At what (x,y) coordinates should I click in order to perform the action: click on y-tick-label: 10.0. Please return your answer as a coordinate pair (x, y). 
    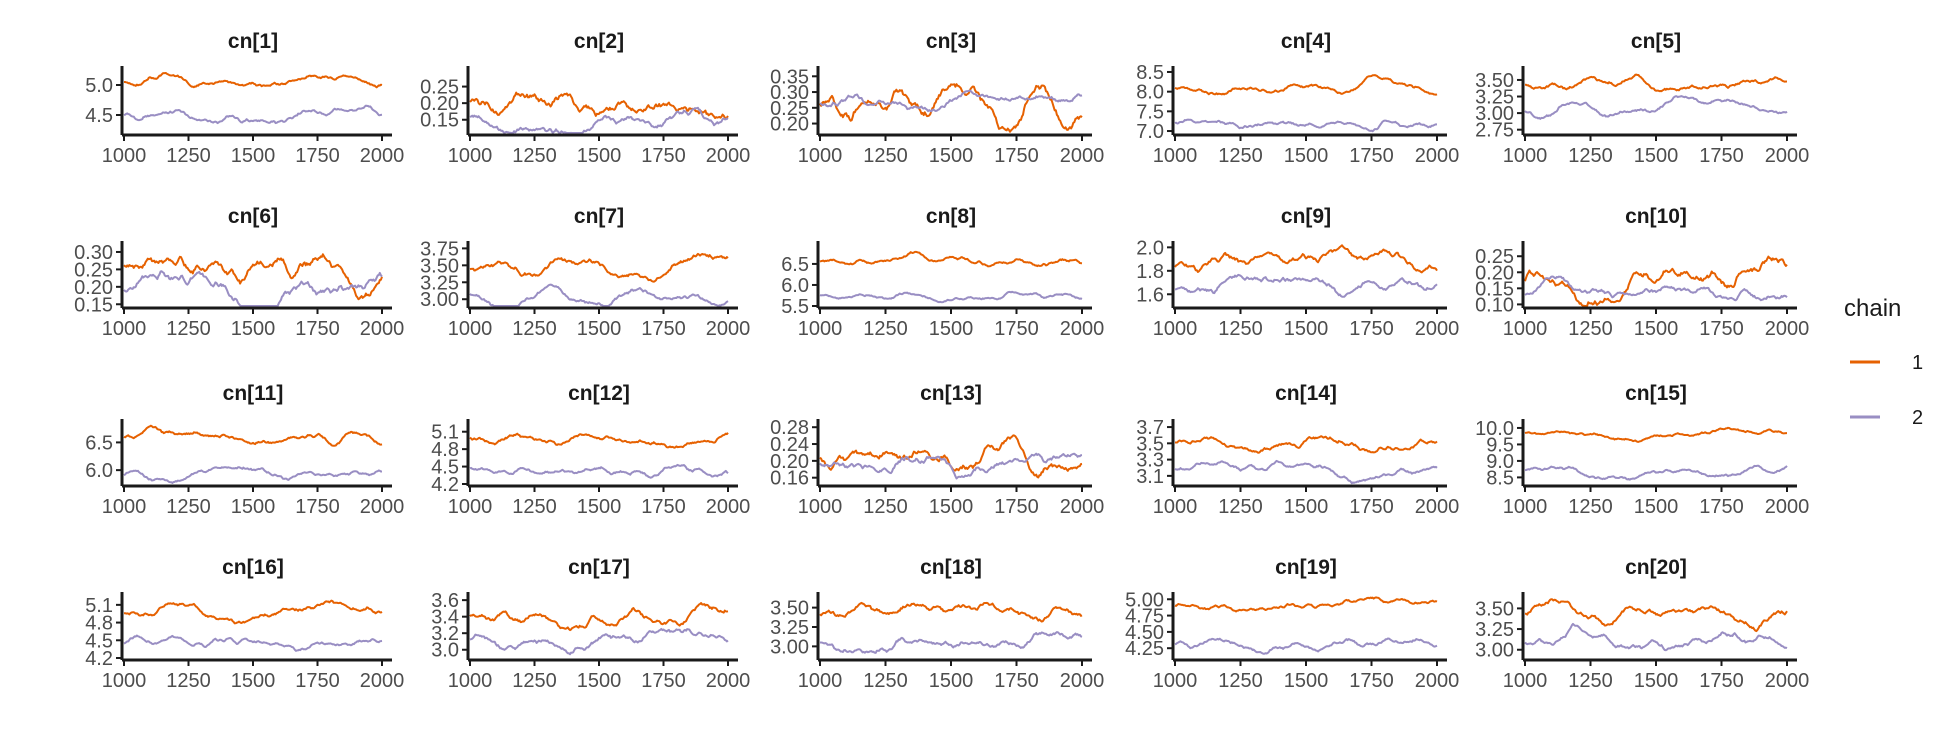
    Looking at the image, I should click on (1494, 429).